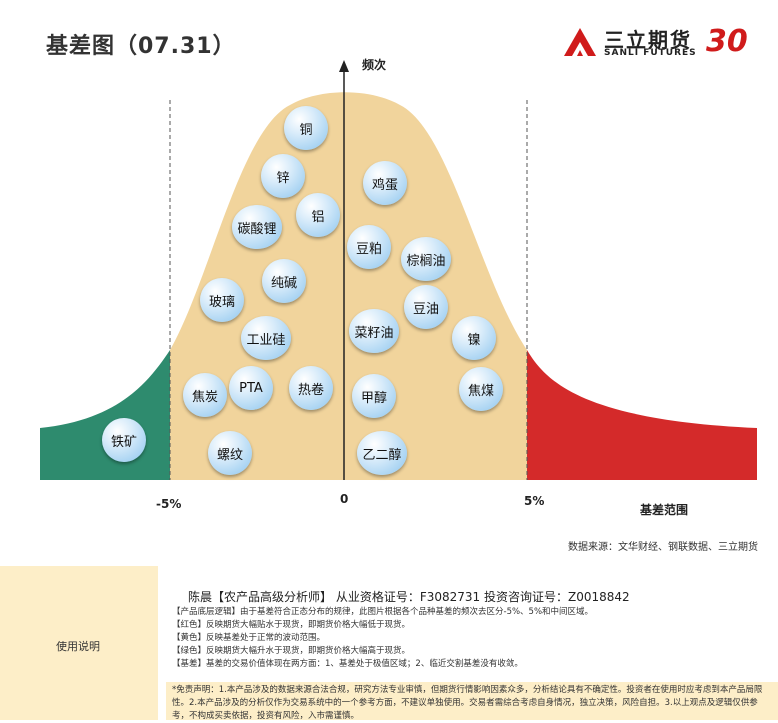 This screenshot has width=778, height=723. I want to click on x-axis-label: 基差范围, so click(664, 510).